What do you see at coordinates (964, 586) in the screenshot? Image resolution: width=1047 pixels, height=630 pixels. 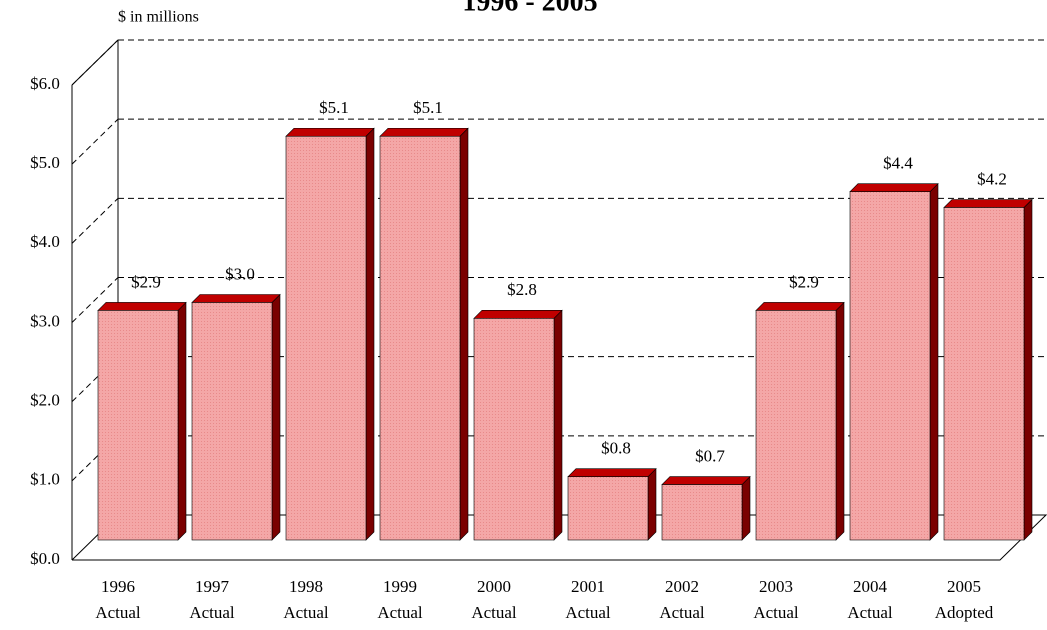 I see `x-tick-label: 2005` at bounding box center [964, 586].